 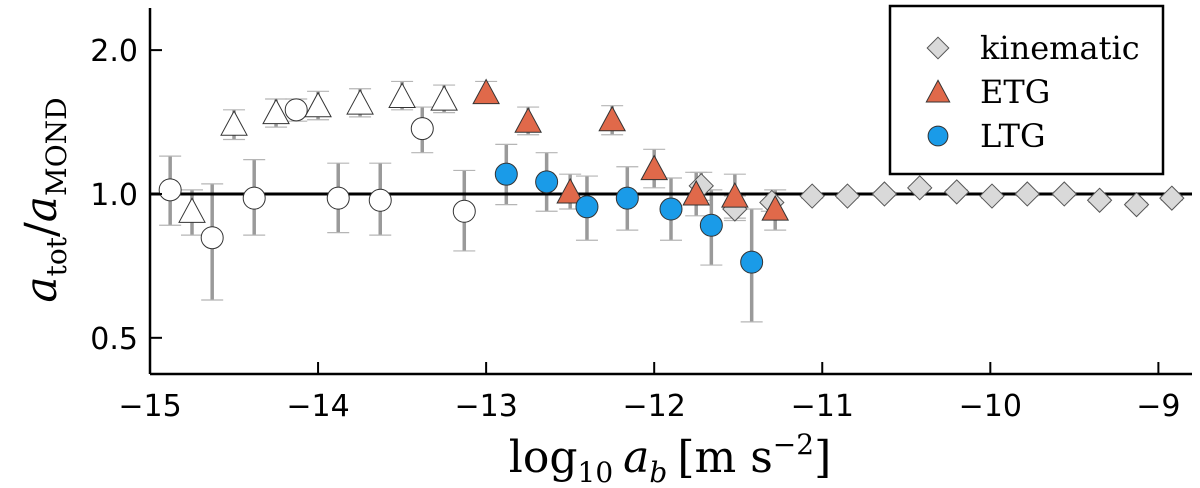 I want to click on series-0-point-12-marker, so click(x=1136, y=204).